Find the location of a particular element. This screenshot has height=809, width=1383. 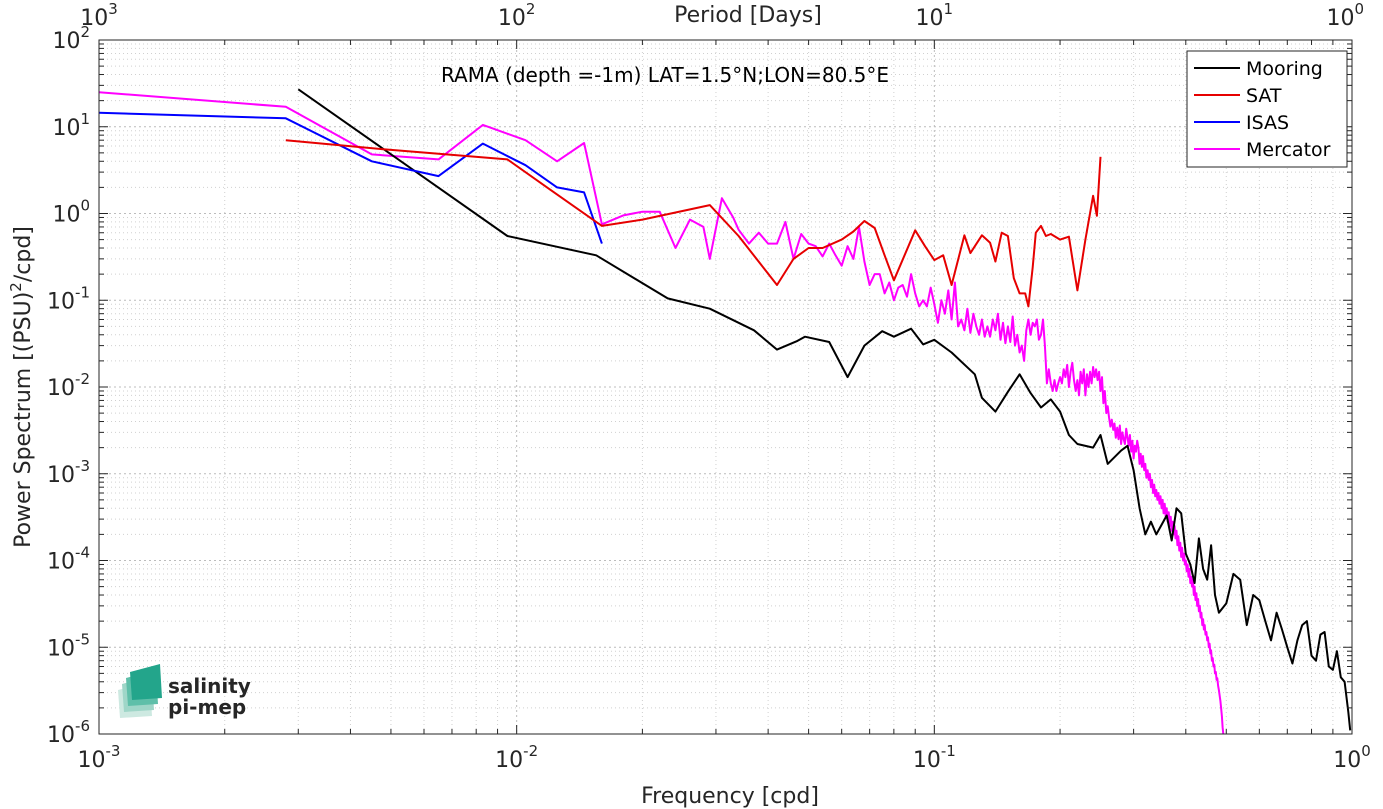

y-axis-label: Power Spectrum [(PSU)2/cpd] is located at coordinates (21, 387).